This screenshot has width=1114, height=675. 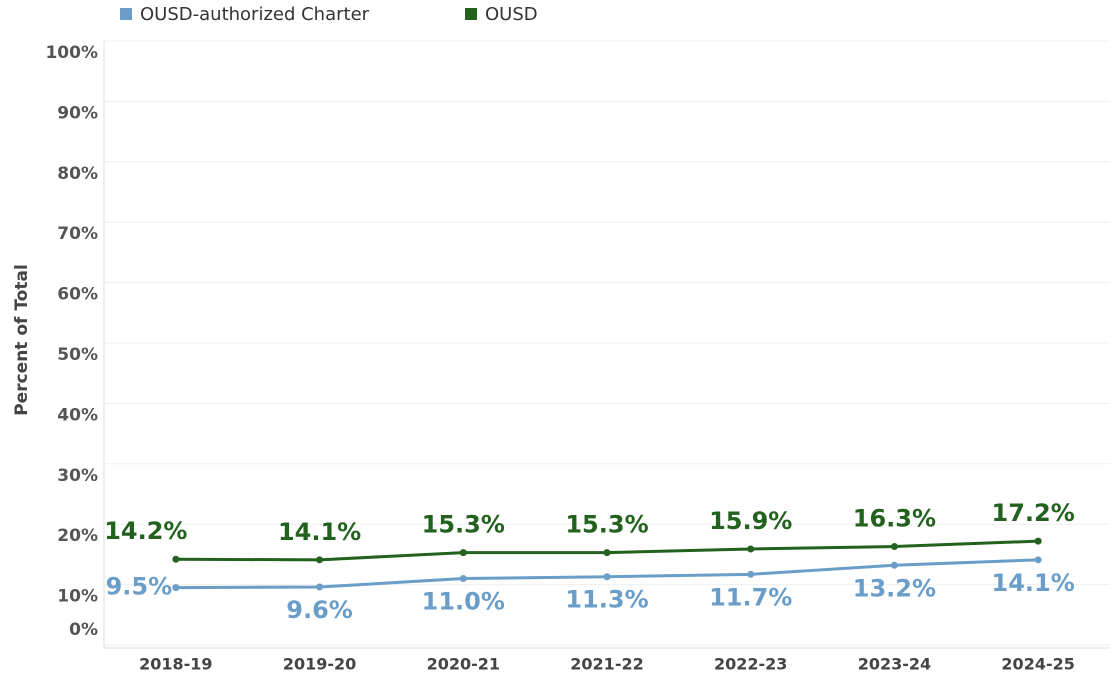 I want to click on data-label: 16.3%, so click(x=894, y=519).